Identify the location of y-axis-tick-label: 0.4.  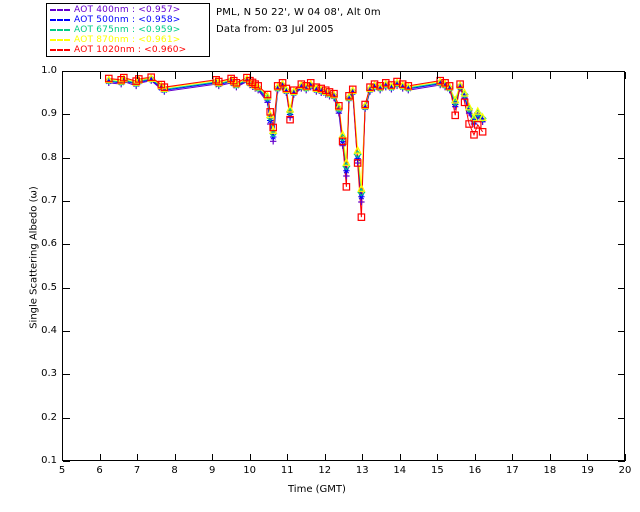
(49, 330).